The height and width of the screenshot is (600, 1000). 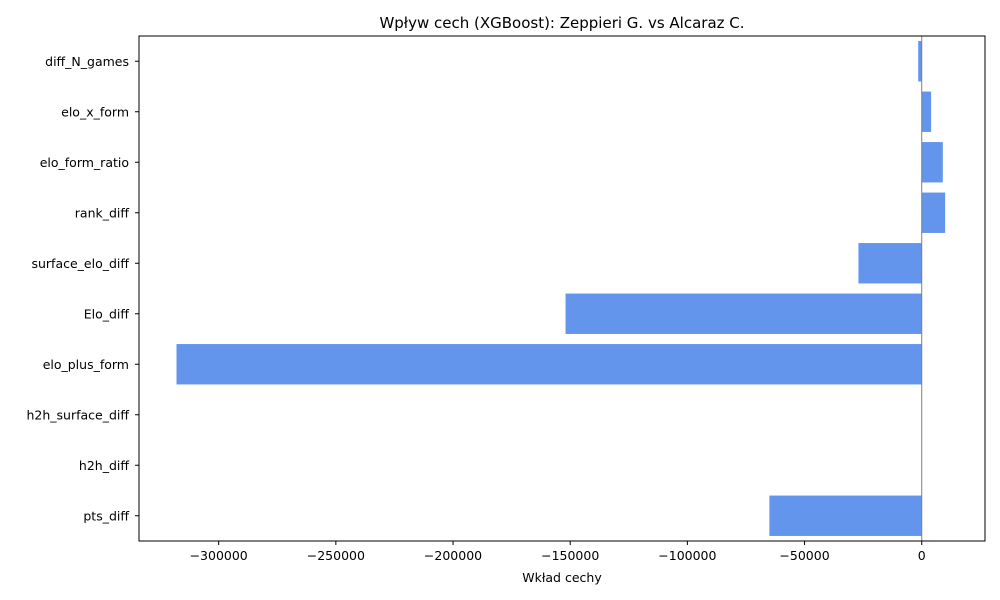 I want to click on bar-pts_diff, so click(x=845, y=515).